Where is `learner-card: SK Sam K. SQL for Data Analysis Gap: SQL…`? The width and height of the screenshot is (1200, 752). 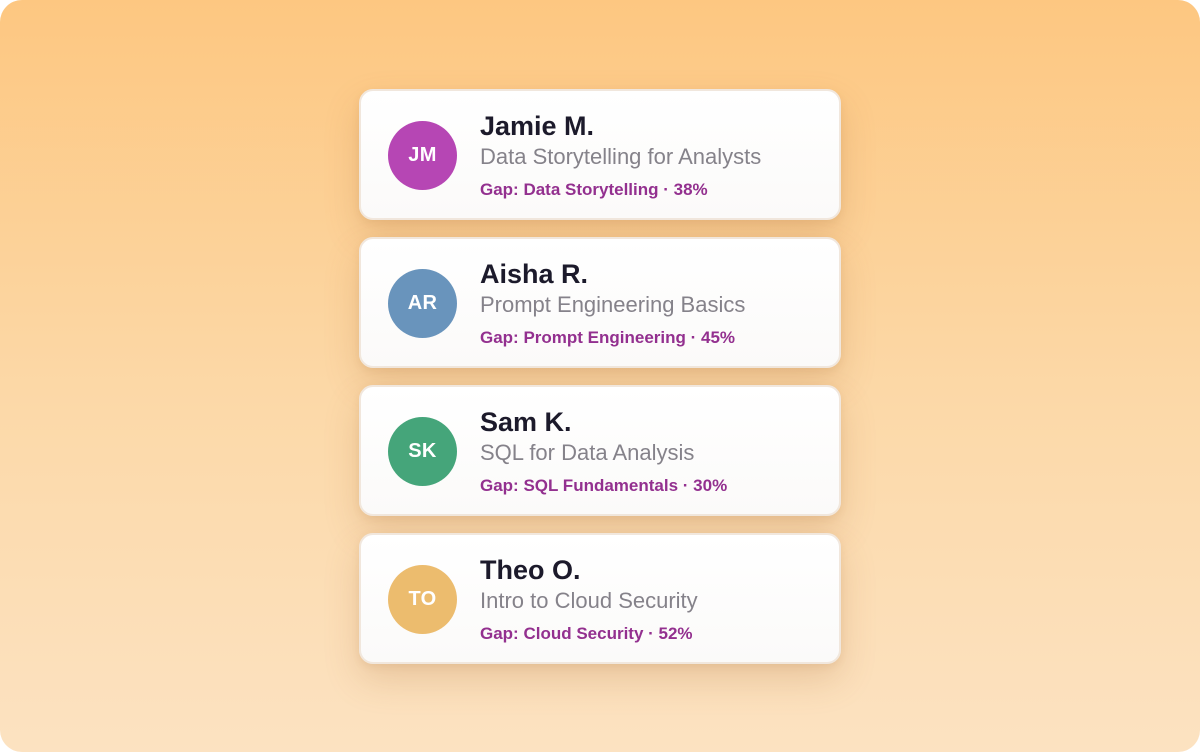 learner-card: SK Sam K. SQL for Data Analysis Gap: SQL… is located at coordinates (600, 450).